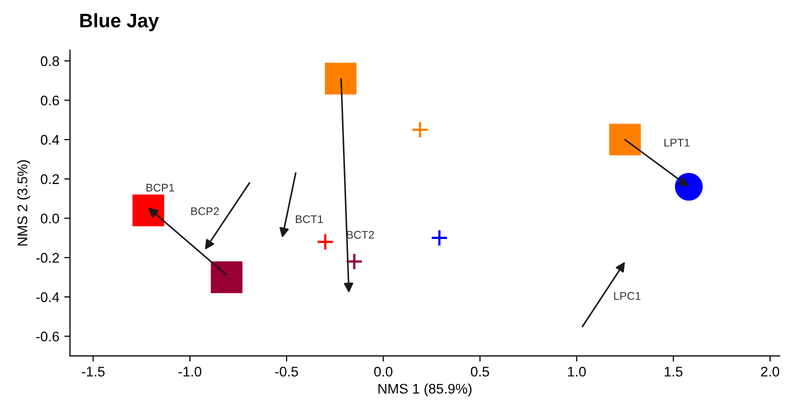 The height and width of the screenshot is (404, 790). I want to click on chart-title: Blue Jay, so click(119, 22).